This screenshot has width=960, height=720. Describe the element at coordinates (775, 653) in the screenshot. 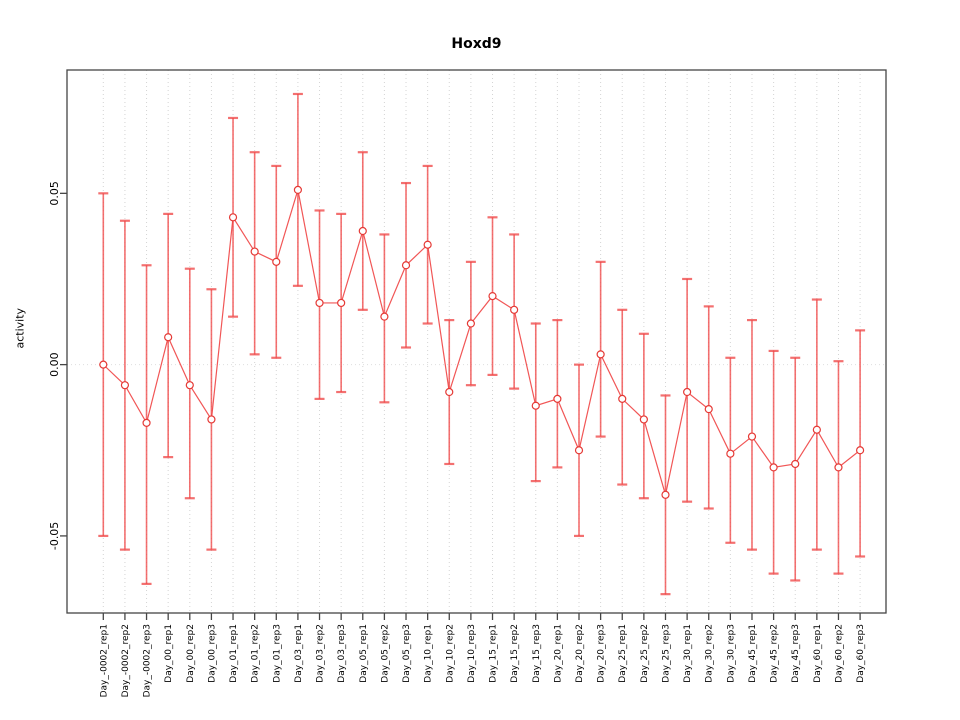

I see `x-axis-tick-label: Day_45_rep2` at that location.